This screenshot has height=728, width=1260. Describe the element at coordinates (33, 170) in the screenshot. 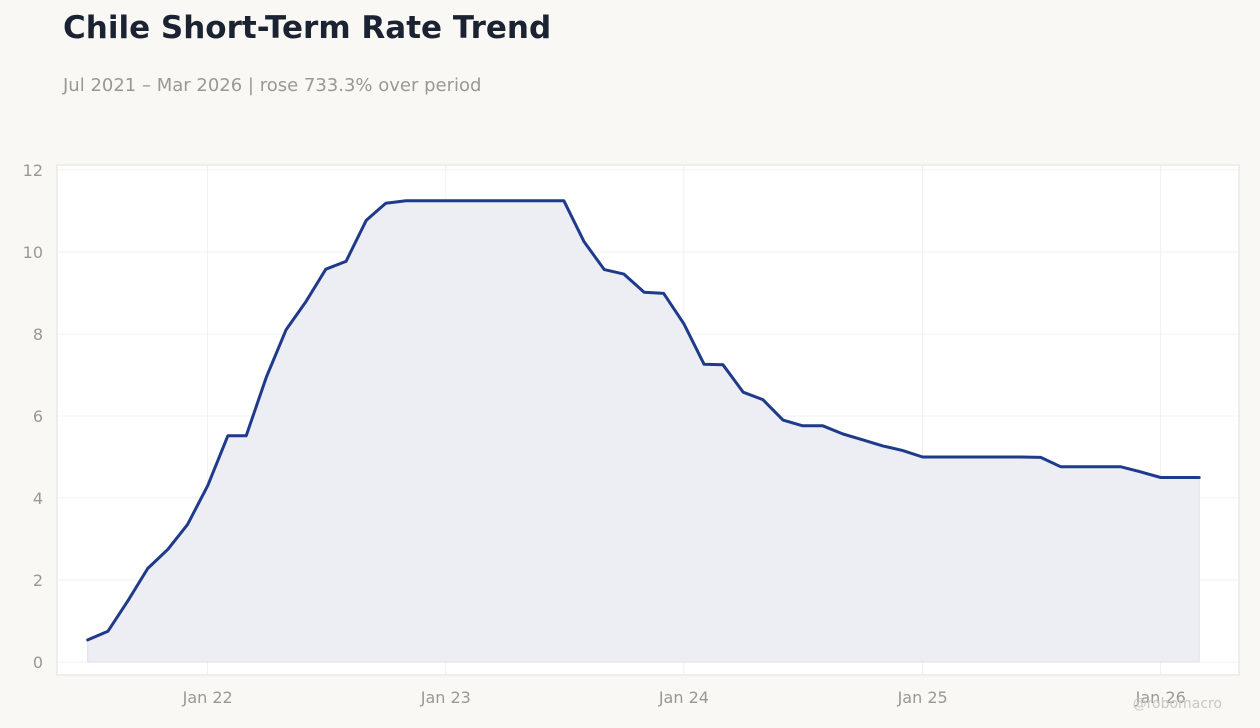

I see `y-tick-label: 12` at that location.